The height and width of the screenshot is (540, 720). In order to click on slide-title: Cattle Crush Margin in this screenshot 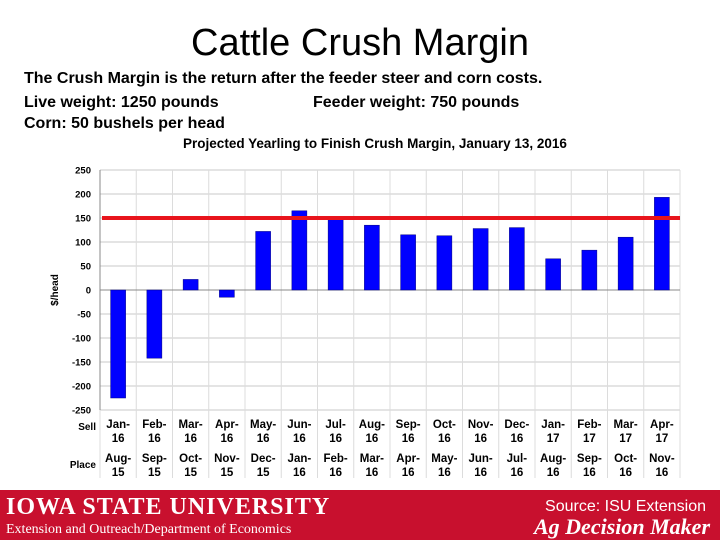, I will do `click(360, 43)`.